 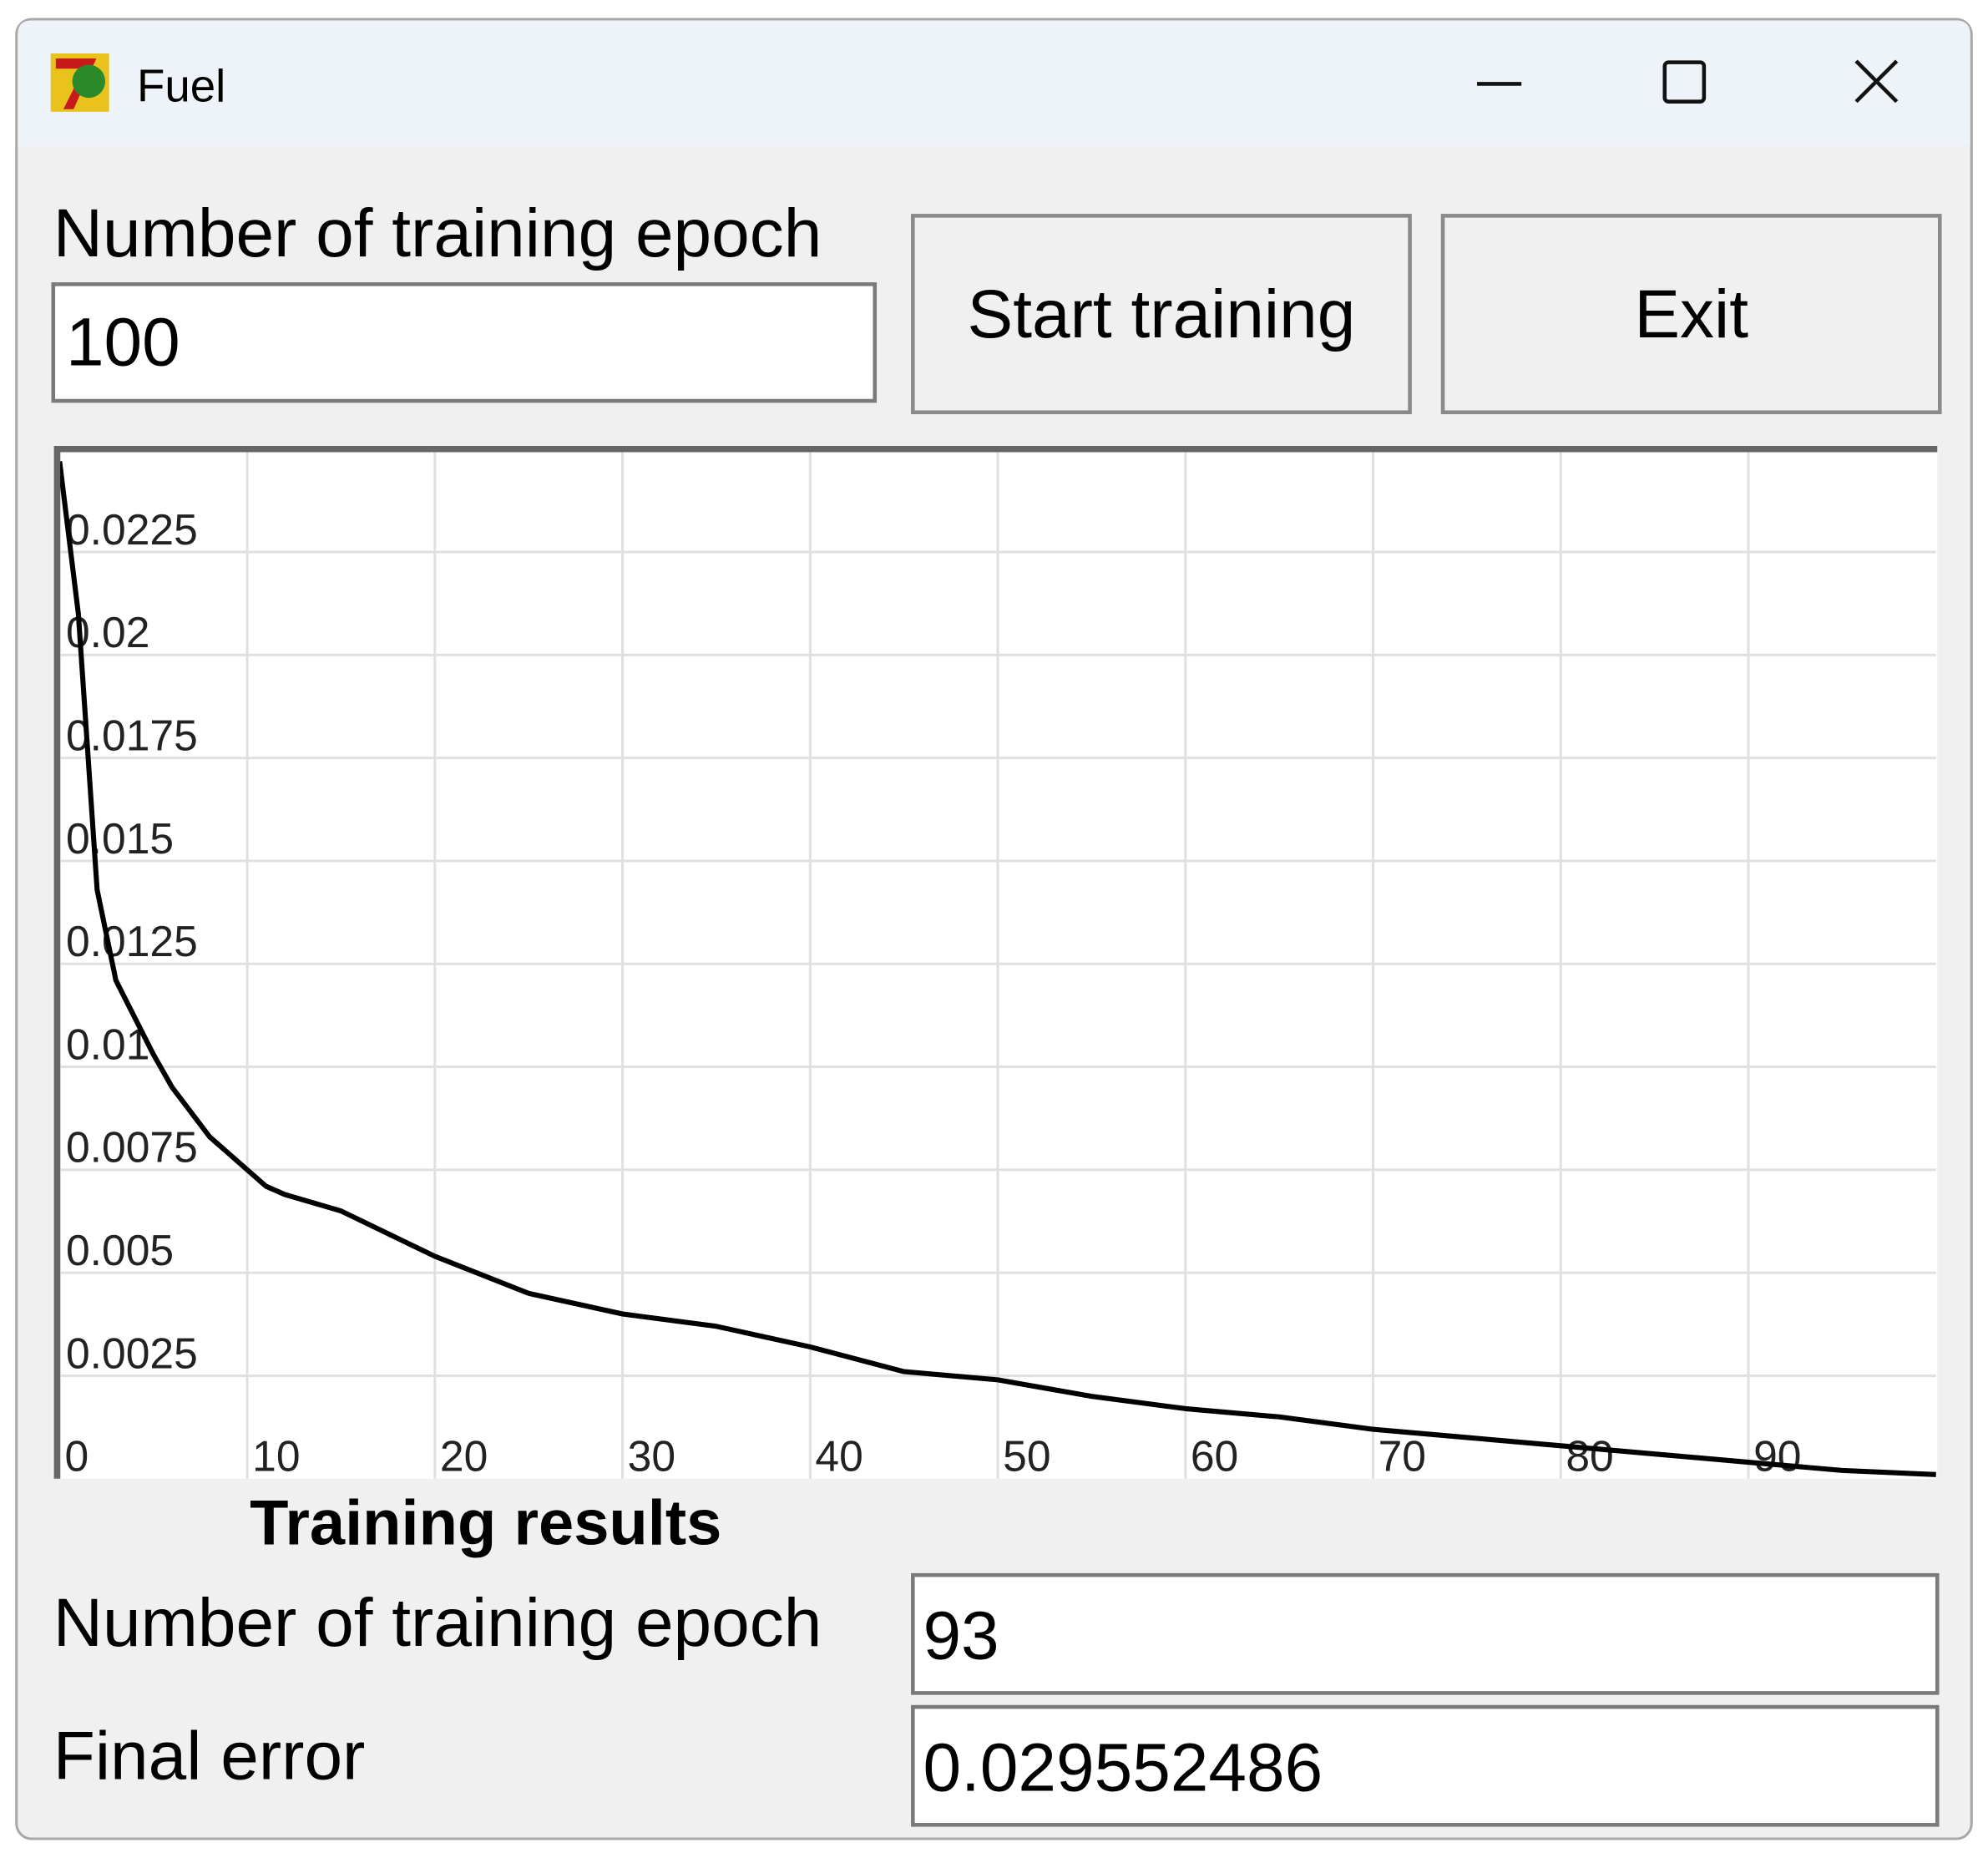 What do you see at coordinates (651, 1456) in the screenshot?
I see `x-tick-label: 30` at bounding box center [651, 1456].